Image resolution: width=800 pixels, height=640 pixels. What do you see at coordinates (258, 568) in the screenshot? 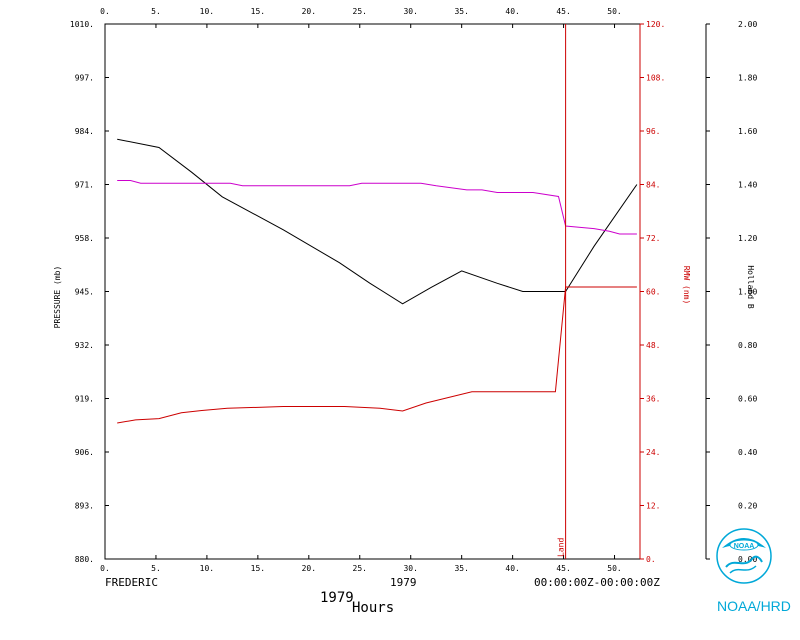
I see `x-bottom-tick-label: 15.` at bounding box center [258, 568].